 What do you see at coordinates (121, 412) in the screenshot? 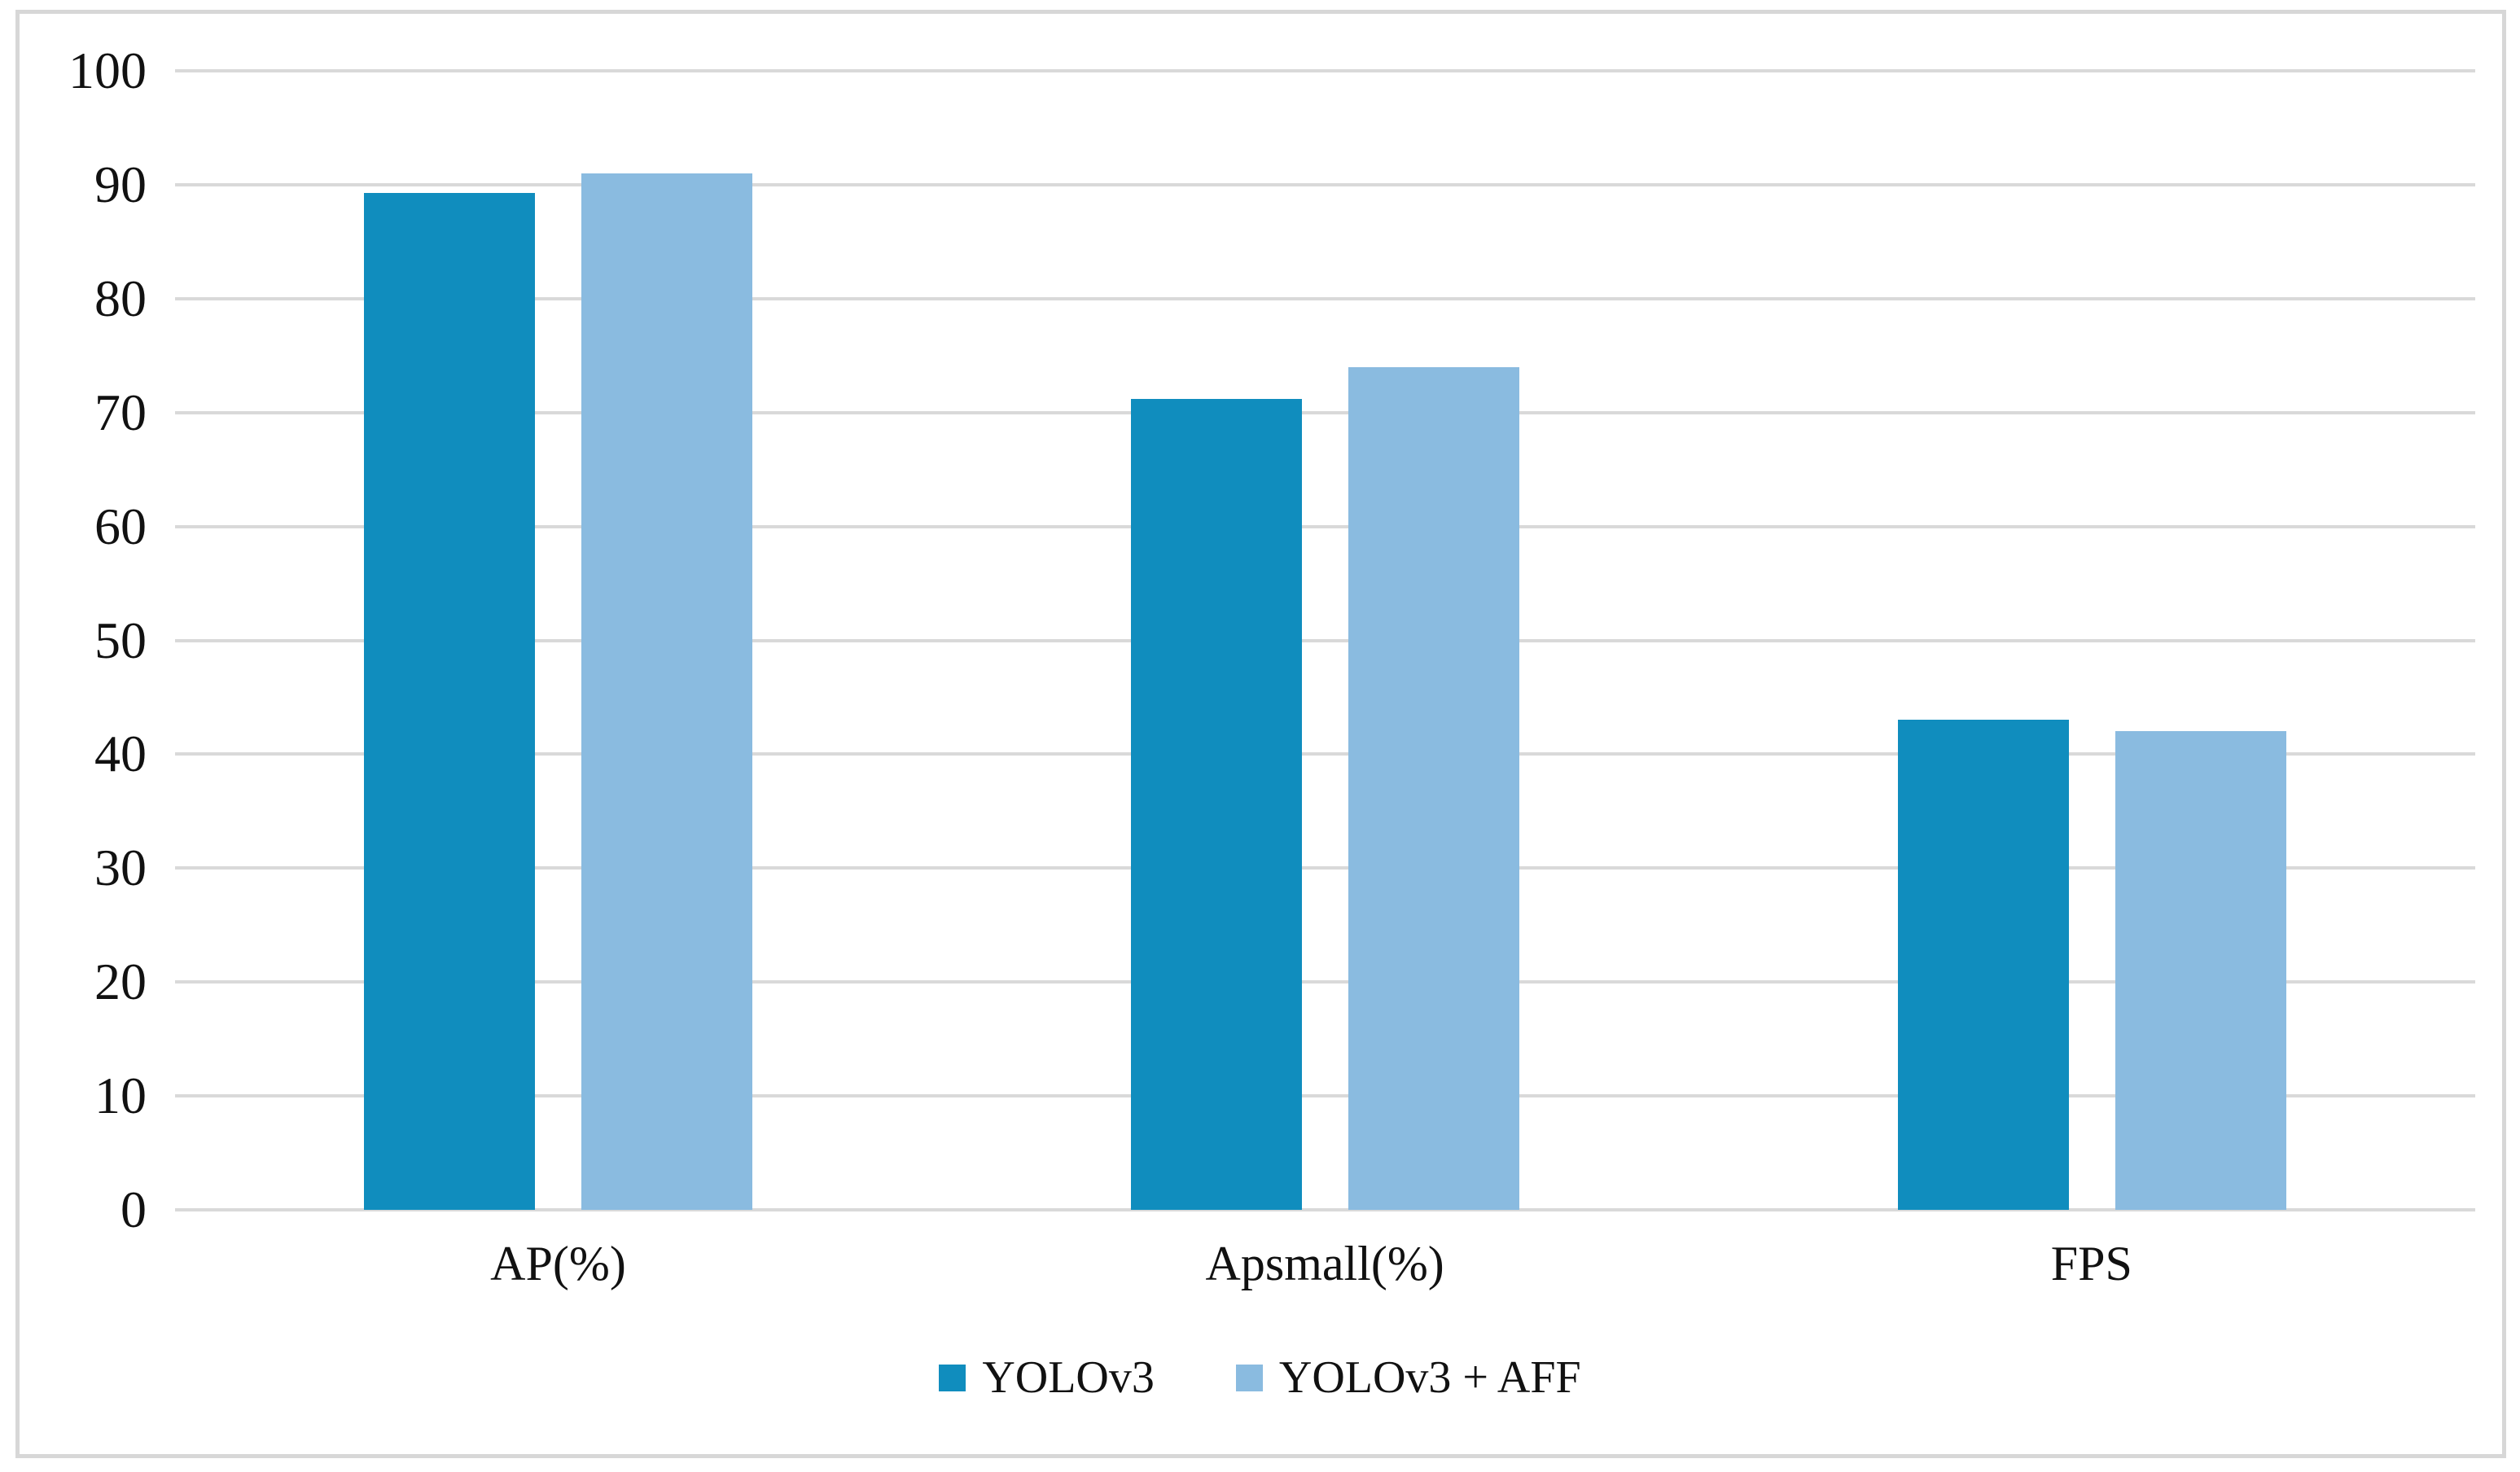
I see `y-tick-label-70: 70` at bounding box center [121, 412].